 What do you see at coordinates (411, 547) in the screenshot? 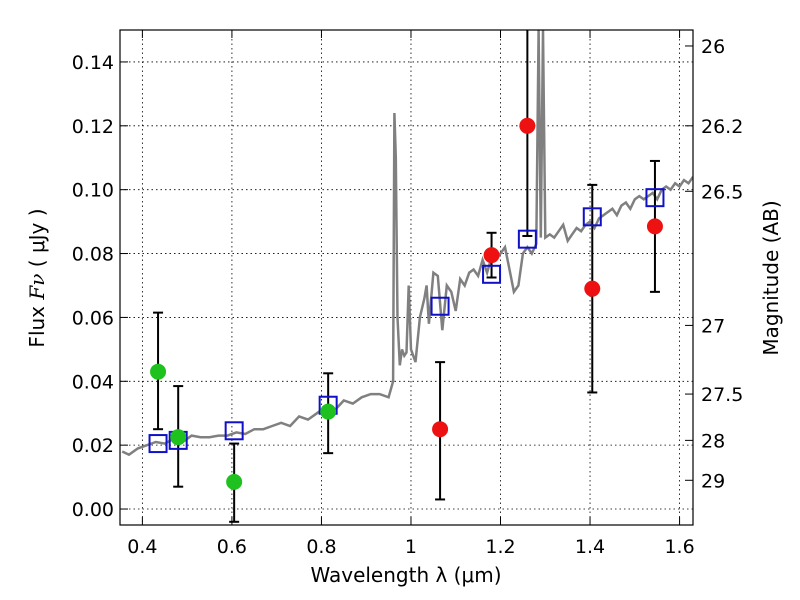
I see `x-tick-label: 1` at bounding box center [411, 547].